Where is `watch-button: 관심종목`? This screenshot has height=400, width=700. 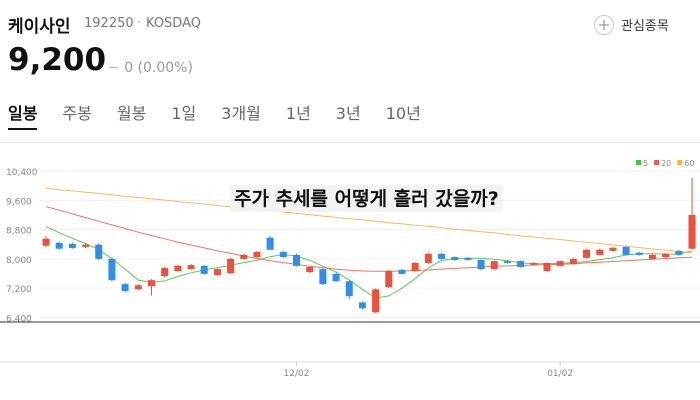
watch-button: 관심종목 is located at coordinates (645, 26).